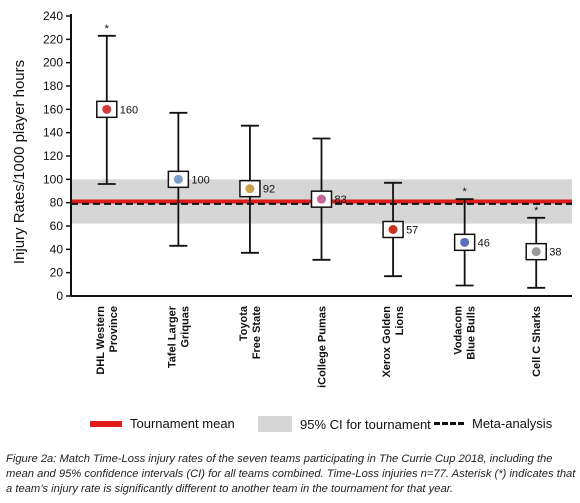 The height and width of the screenshot is (503, 580). Describe the element at coordinates (57, 226) in the screenshot. I see `y-tick-label: 60` at that location.